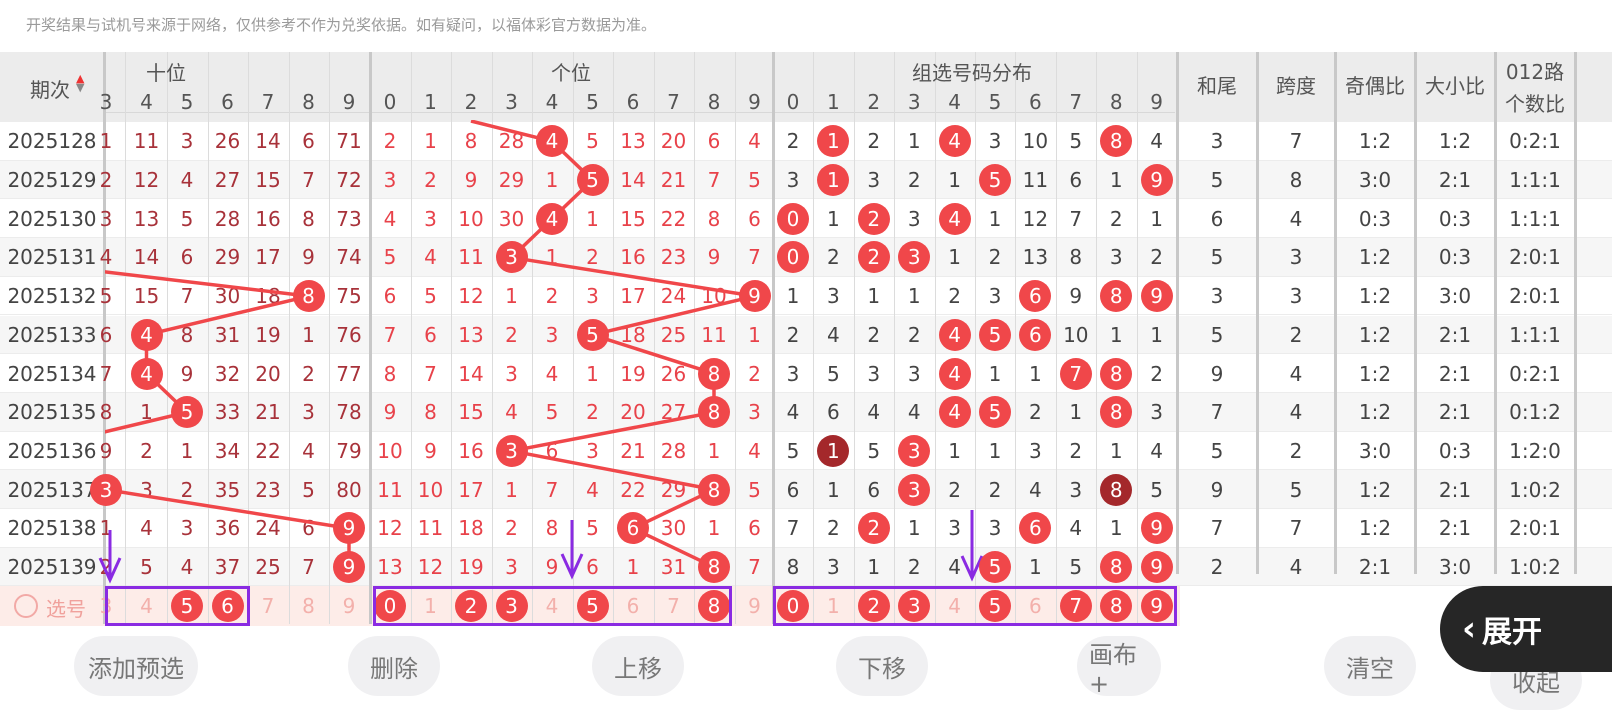 This screenshot has height=720, width=1612. I want to click on units-select-ball: 8, so click(714, 606).